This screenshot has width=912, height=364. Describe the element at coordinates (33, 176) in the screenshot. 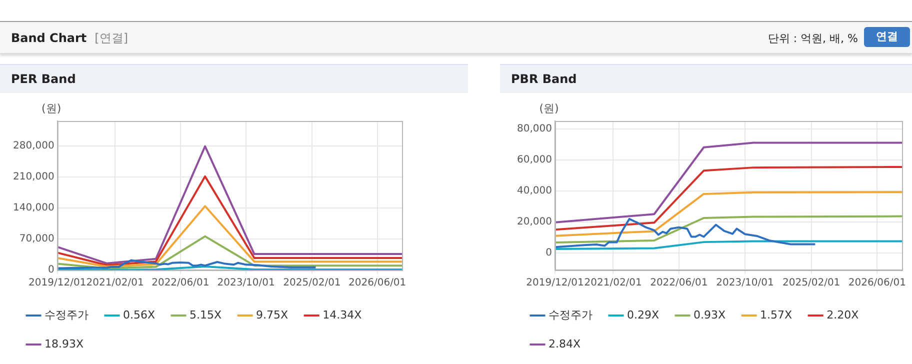

I see `y-tick-label: 210,000` at that location.